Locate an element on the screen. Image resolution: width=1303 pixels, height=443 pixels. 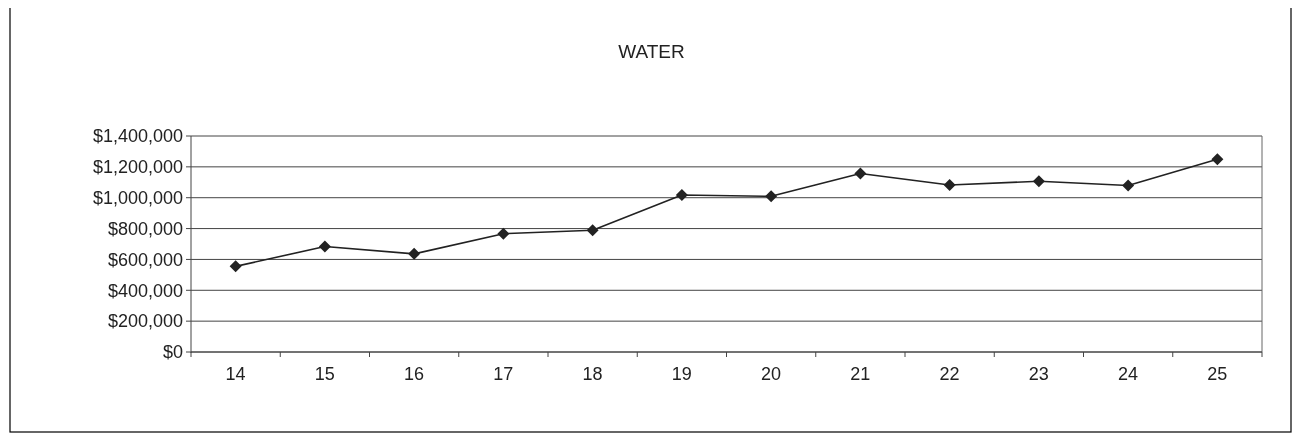
x-tick-label: 22 is located at coordinates (949, 374).